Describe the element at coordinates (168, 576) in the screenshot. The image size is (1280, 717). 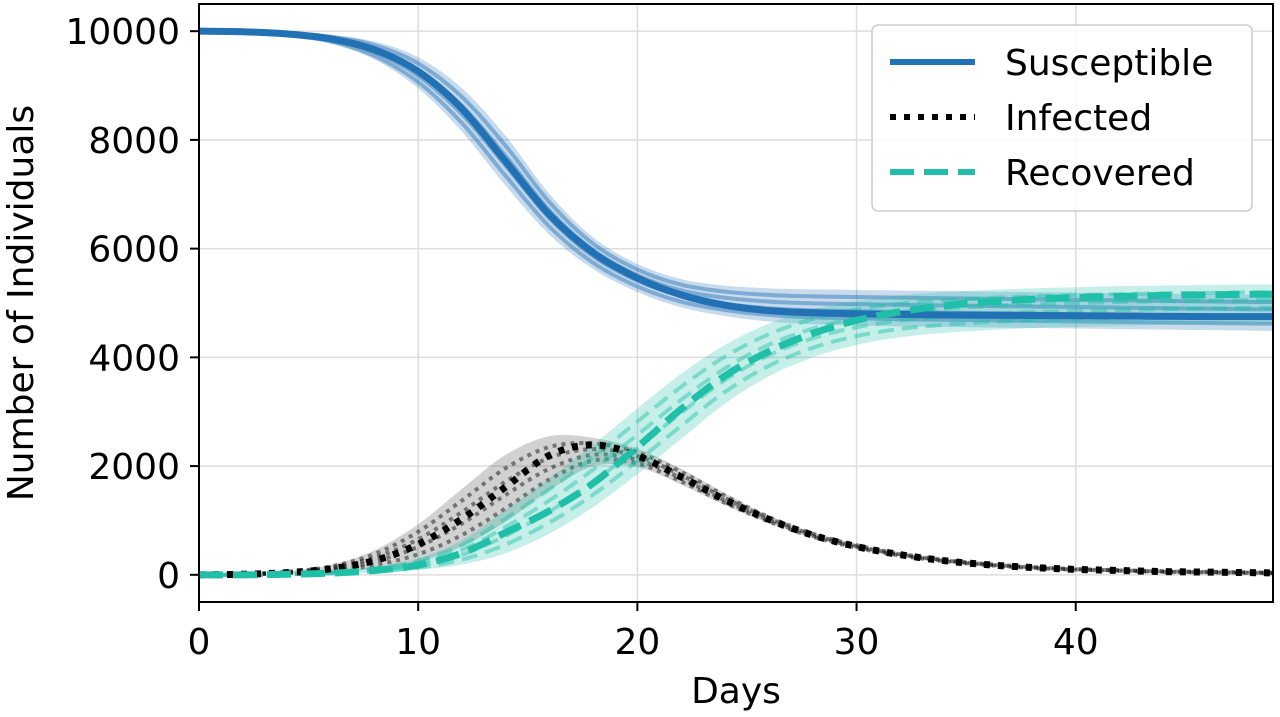
I see `y-tick-label: 0` at that location.